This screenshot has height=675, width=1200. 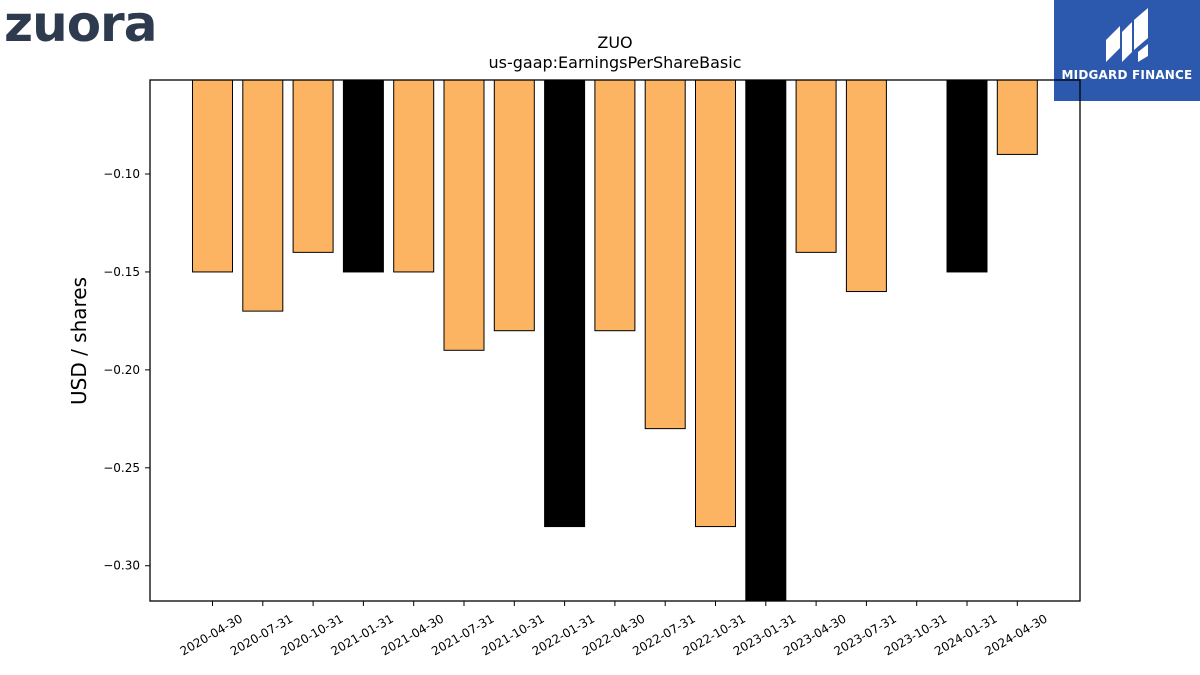 I want to click on y-tick-label: −0.10, so click(x=121, y=174).